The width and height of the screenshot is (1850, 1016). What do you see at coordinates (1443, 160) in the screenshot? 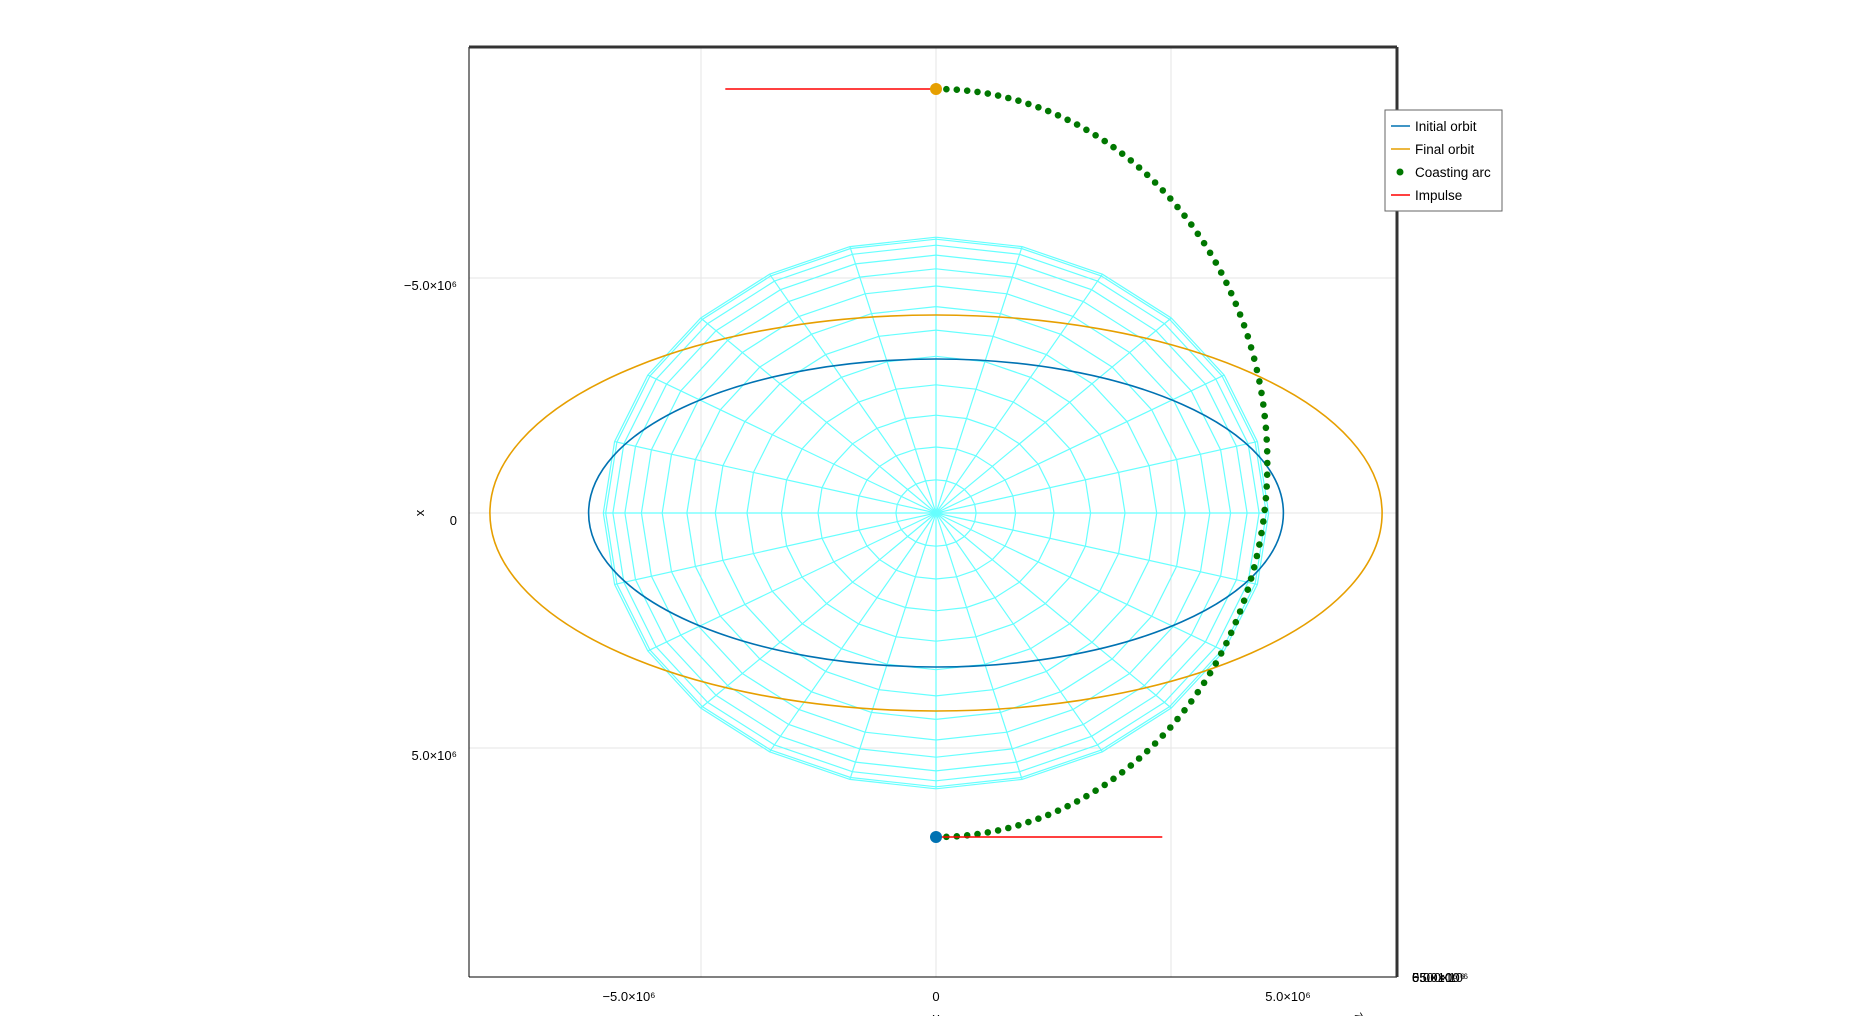
I see `legend-box` at bounding box center [1443, 160].